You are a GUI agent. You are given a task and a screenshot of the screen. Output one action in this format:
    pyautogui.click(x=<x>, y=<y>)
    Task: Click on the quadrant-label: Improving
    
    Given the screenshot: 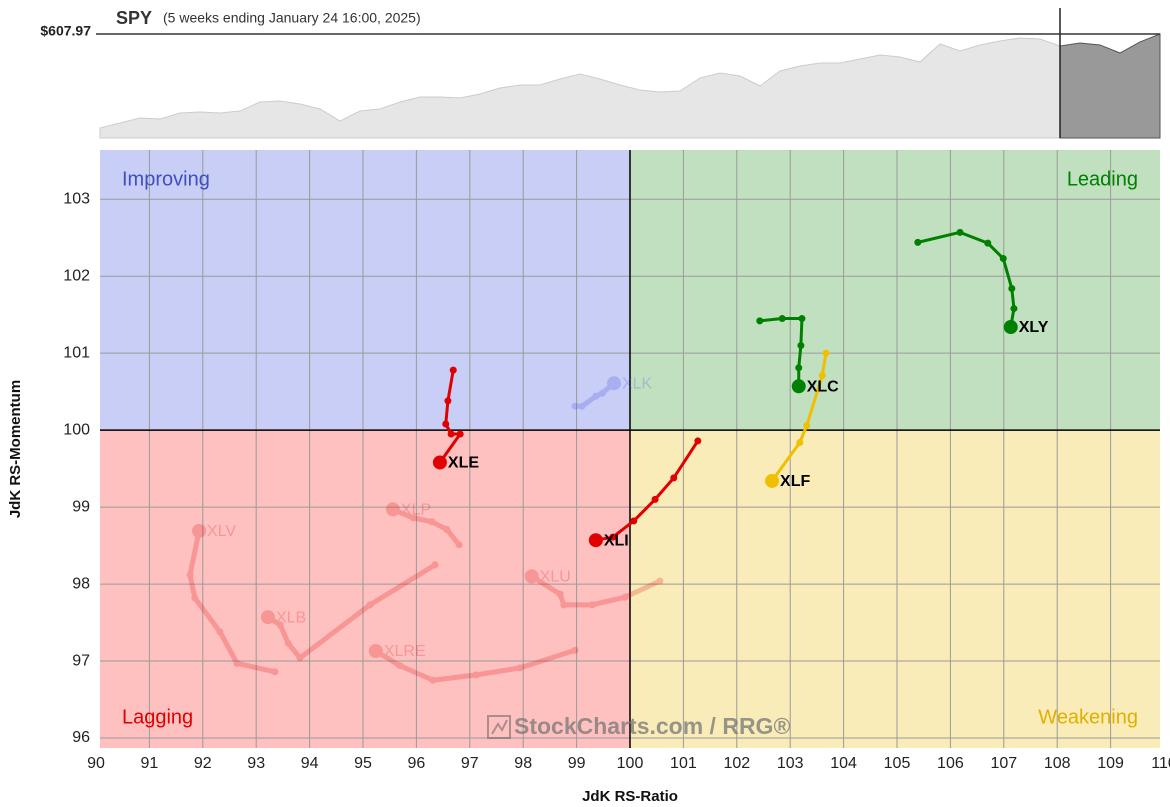 What is the action you would take?
    pyautogui.click(x=166, y=179)
    